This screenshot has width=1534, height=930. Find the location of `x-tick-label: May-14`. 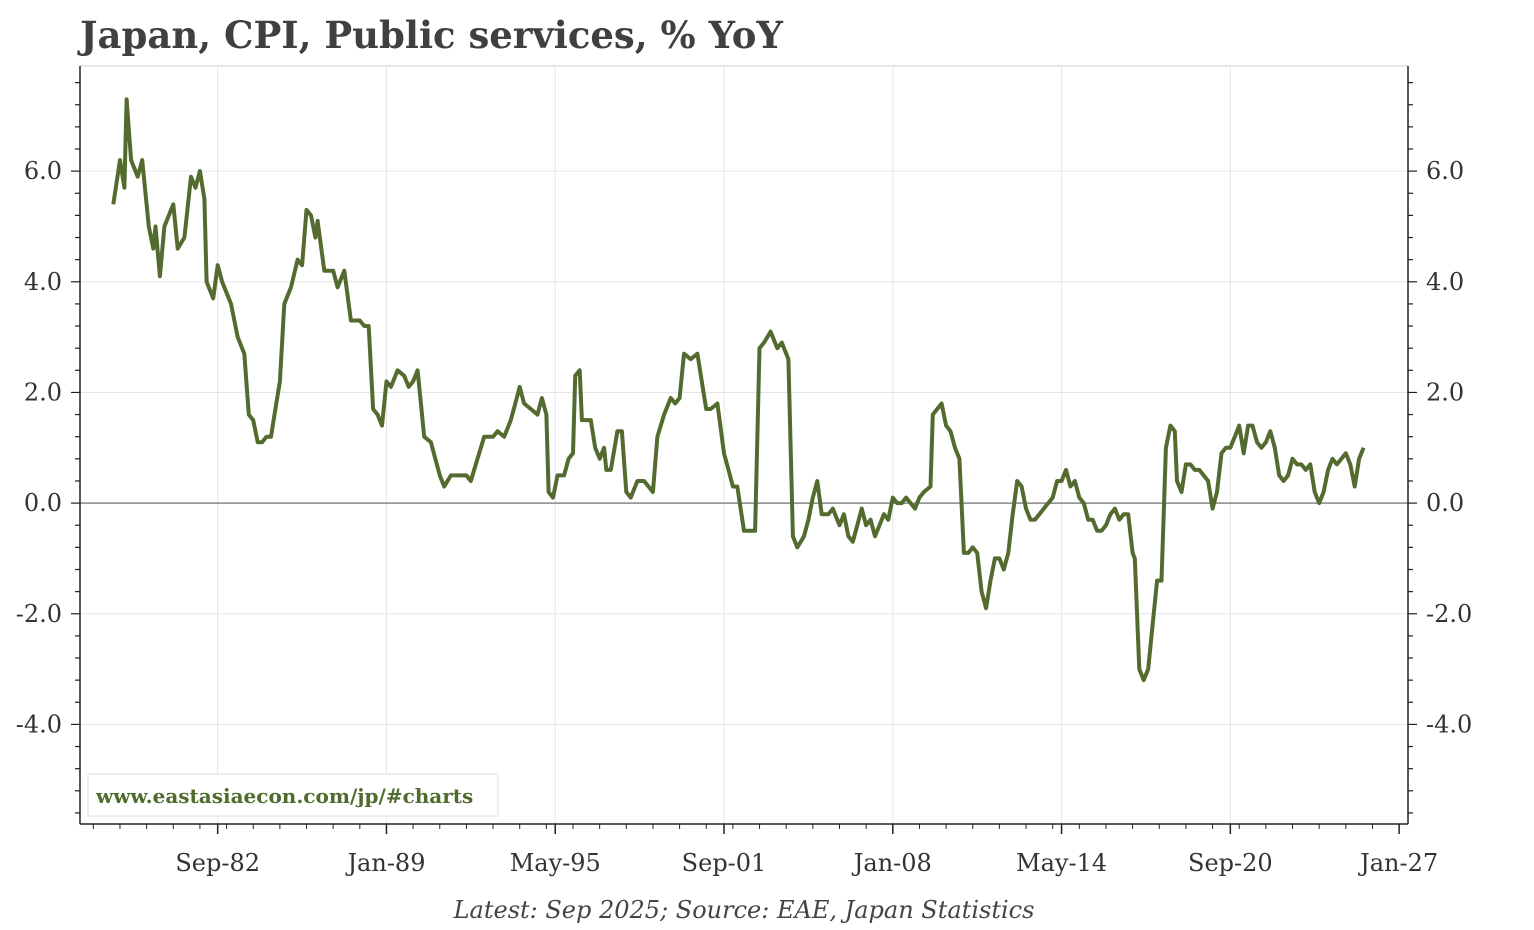

x-tick-label: May-14 is located at coordinates (1061, 863).